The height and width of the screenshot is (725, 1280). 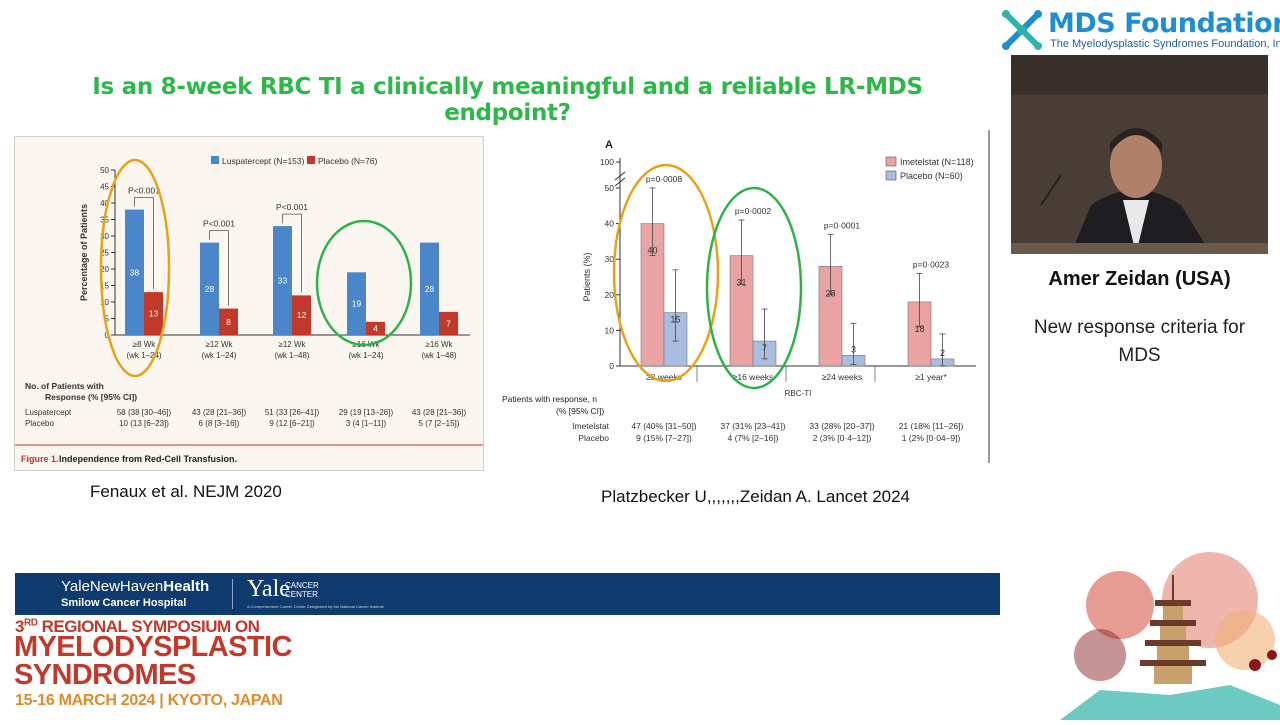 What do you see at coordinates (1022, 30) in the screenshot?
I see `mds-logo-icon` at bounding box center [1022, 30].